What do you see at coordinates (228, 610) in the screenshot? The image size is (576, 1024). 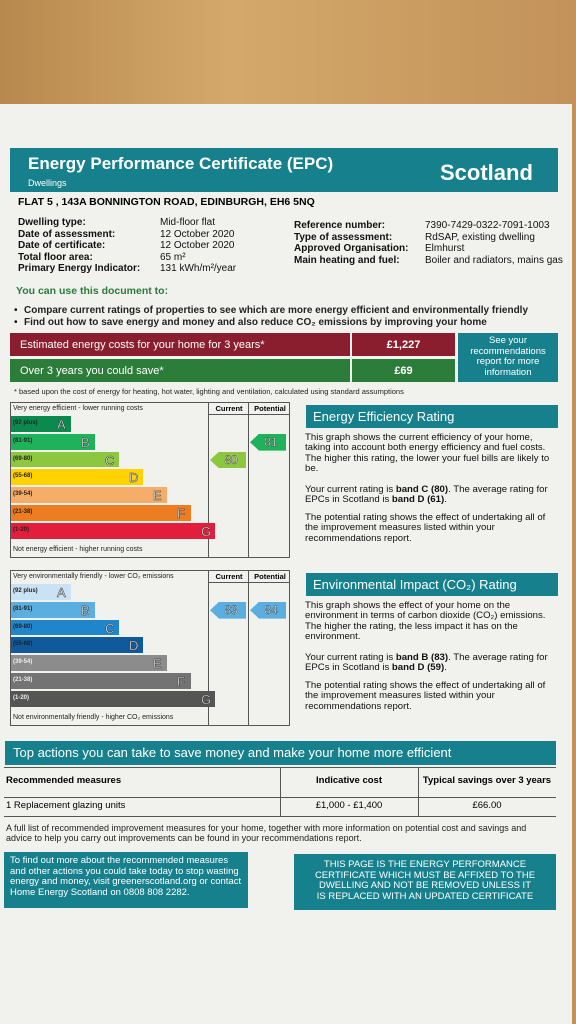 I see `current-rating: 83` at bounding box center [228, 610].